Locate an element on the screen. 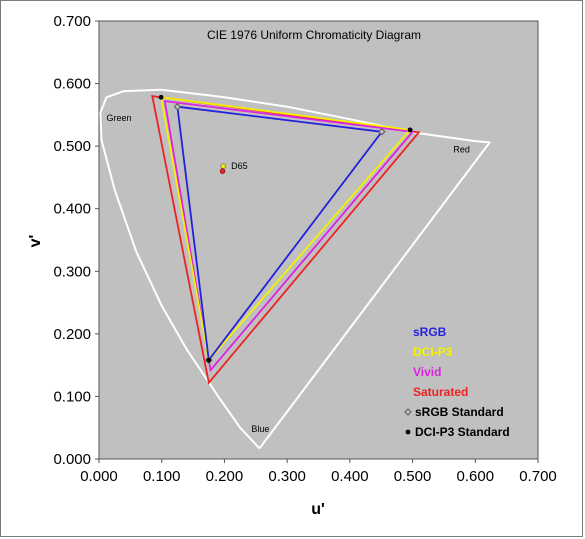  chart-title: CIE 1976 Uniform Chromaticity Diagram is located at coordinates (314, 35).